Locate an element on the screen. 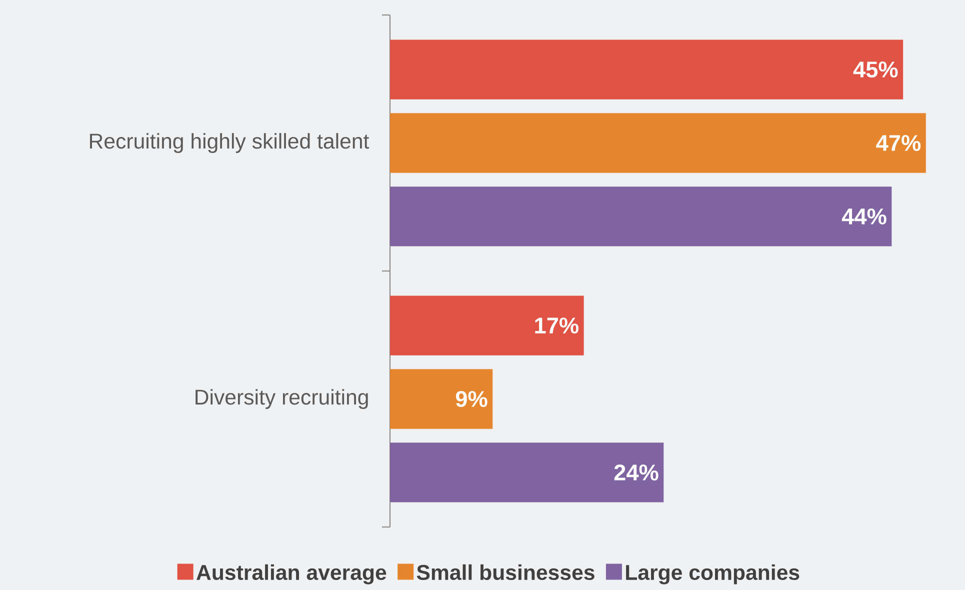 The height and width of the screenshot is (590, 965). y-tick-label: Diversity recruiting is located at coordinates (282, 399).